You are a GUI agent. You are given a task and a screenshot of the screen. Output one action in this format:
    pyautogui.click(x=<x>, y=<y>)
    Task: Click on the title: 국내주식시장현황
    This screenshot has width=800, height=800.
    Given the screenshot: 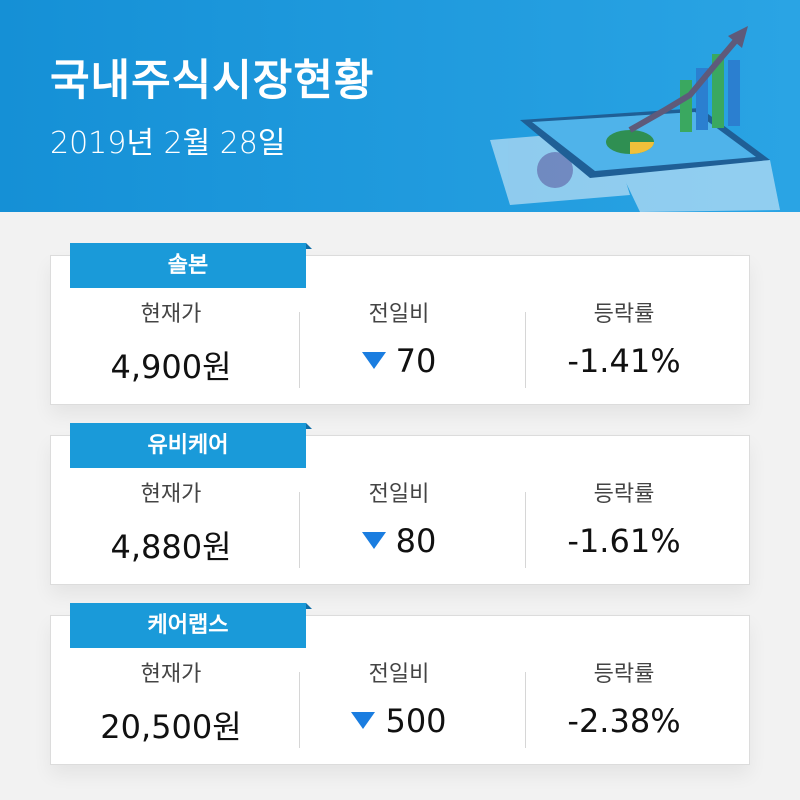 What is the action you would take?
    pyautogui.click(x=212, y=81)
    